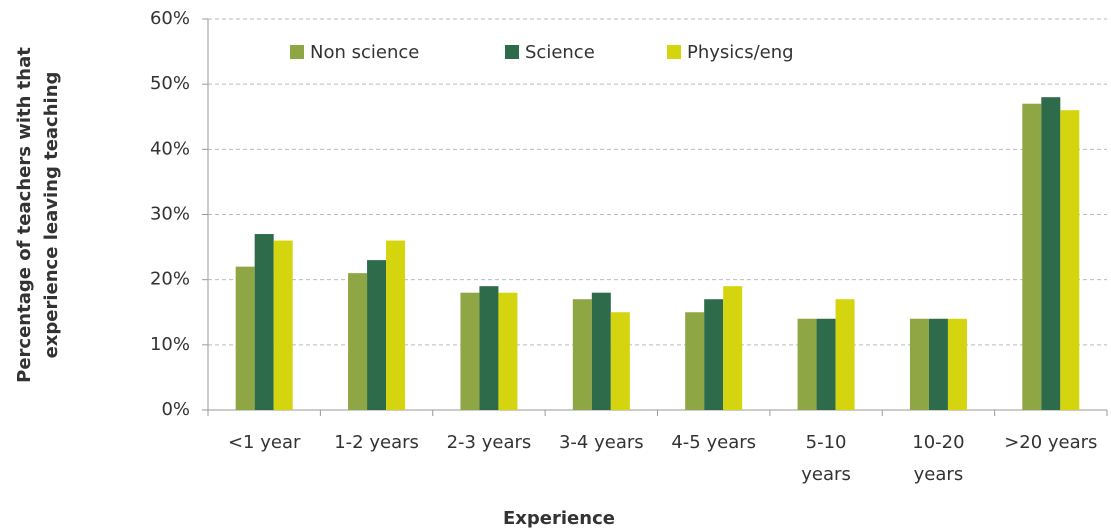 This screenshot has width=1111, height=531. I want to click on y-tick-label: 10%, so click(170, 344).